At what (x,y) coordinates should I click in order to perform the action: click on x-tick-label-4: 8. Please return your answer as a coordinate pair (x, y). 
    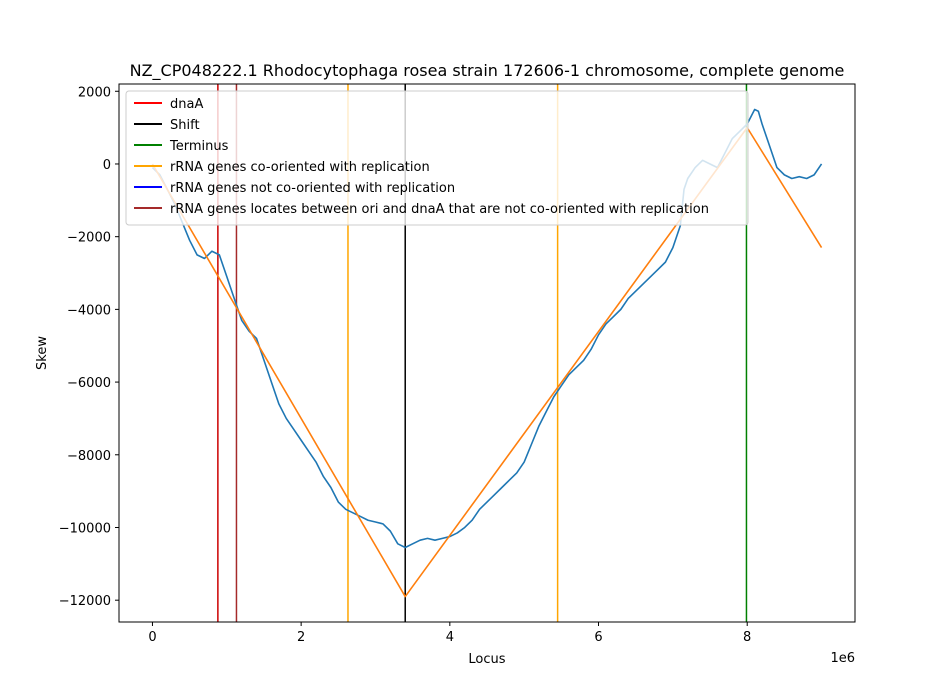
    Looking at the image, I should click on (747, 637).